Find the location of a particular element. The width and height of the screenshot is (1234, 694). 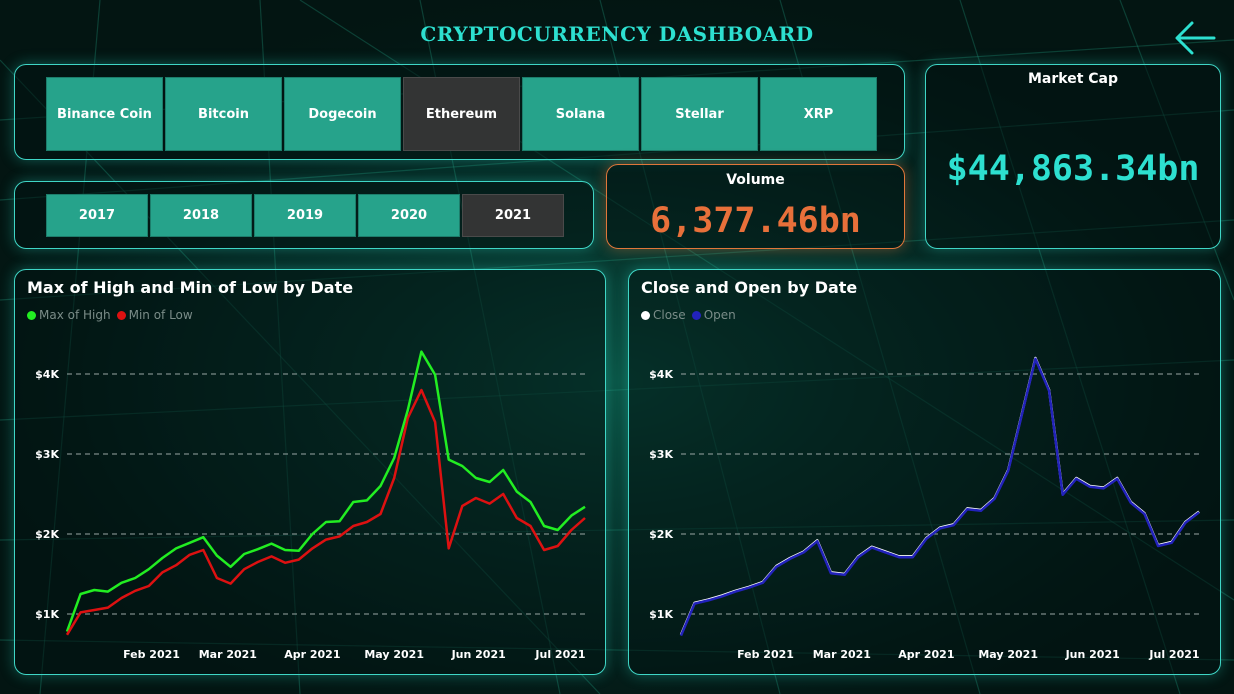

legend-item: Min of Low is located at coordinates (154, 315).